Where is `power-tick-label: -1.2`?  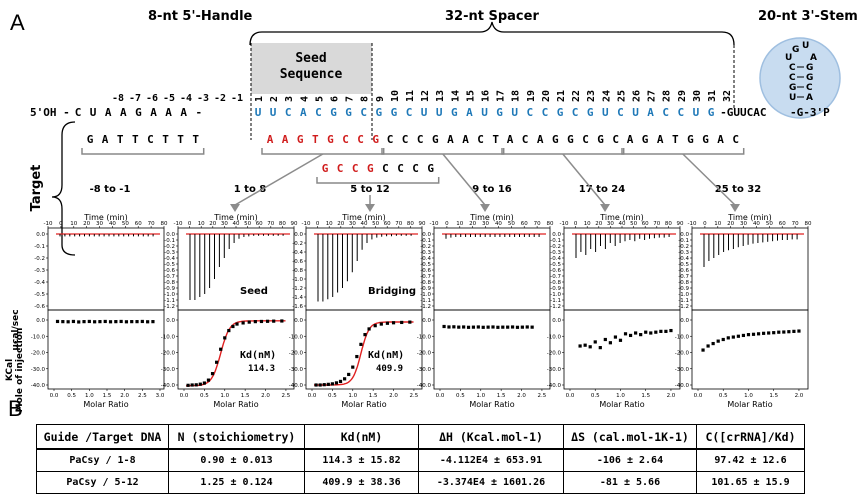
power-tick-label: -1.2 is located at coordinates (425, 307).